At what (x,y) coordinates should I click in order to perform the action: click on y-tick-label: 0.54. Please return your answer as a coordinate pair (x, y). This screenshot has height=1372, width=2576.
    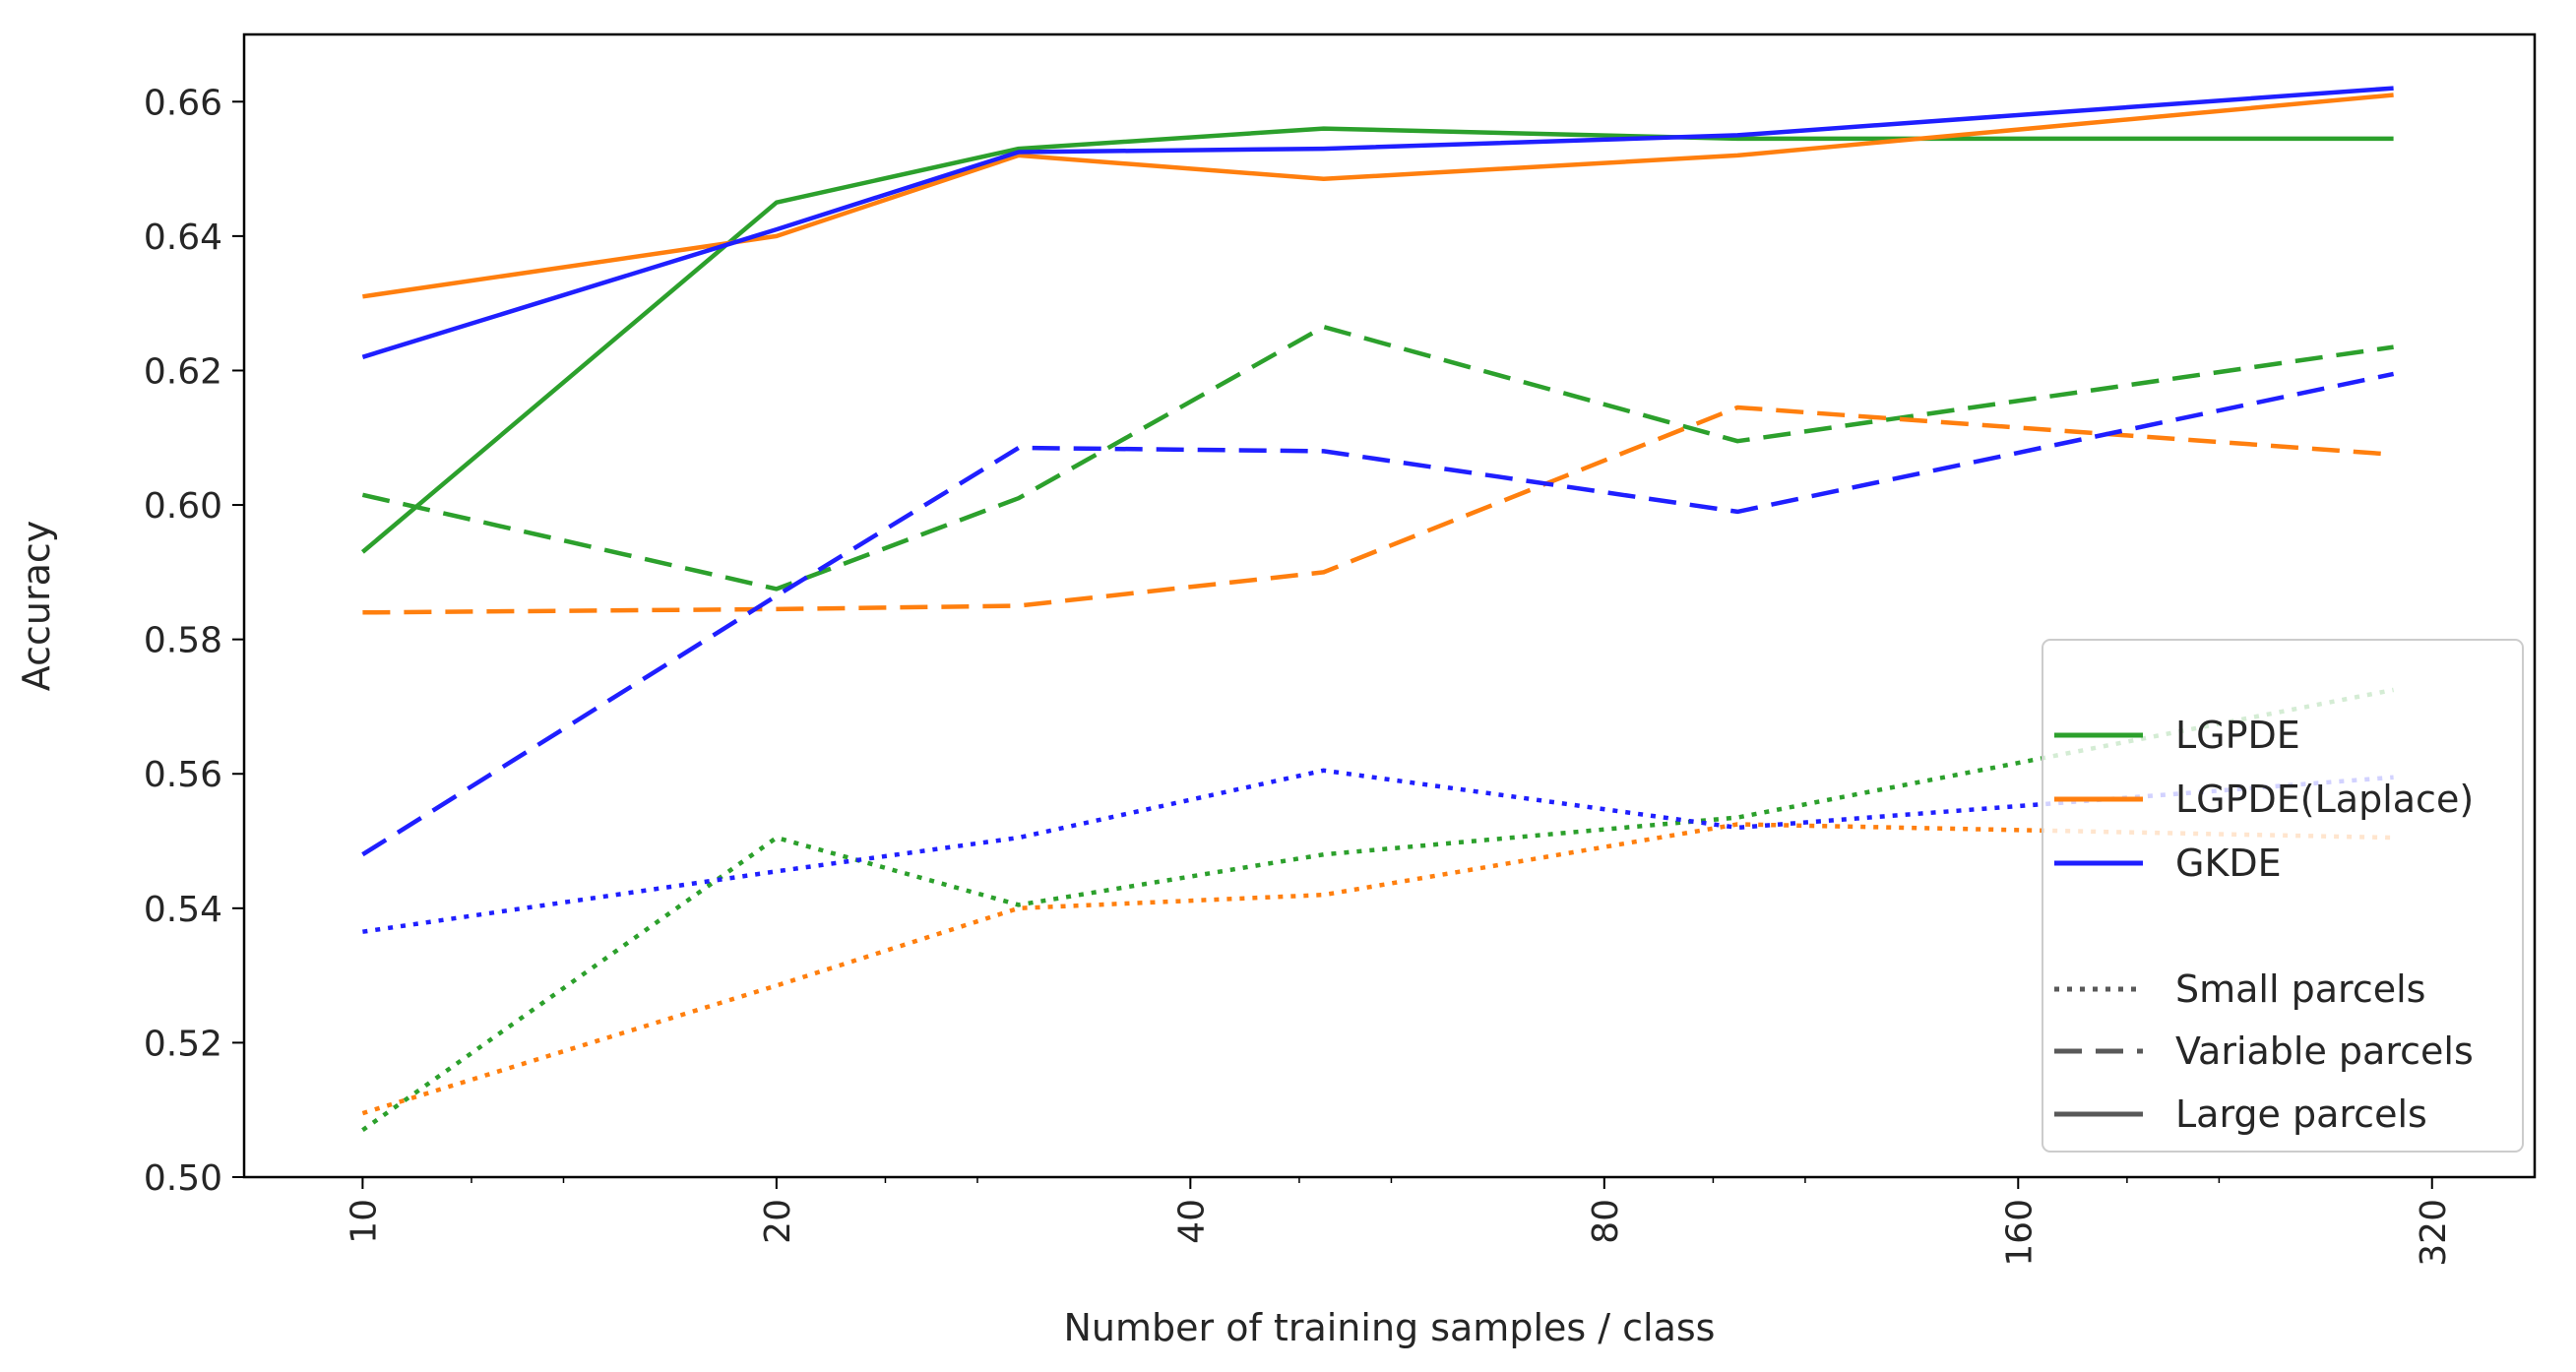
    Looking at the image, I should click on (183, 910).